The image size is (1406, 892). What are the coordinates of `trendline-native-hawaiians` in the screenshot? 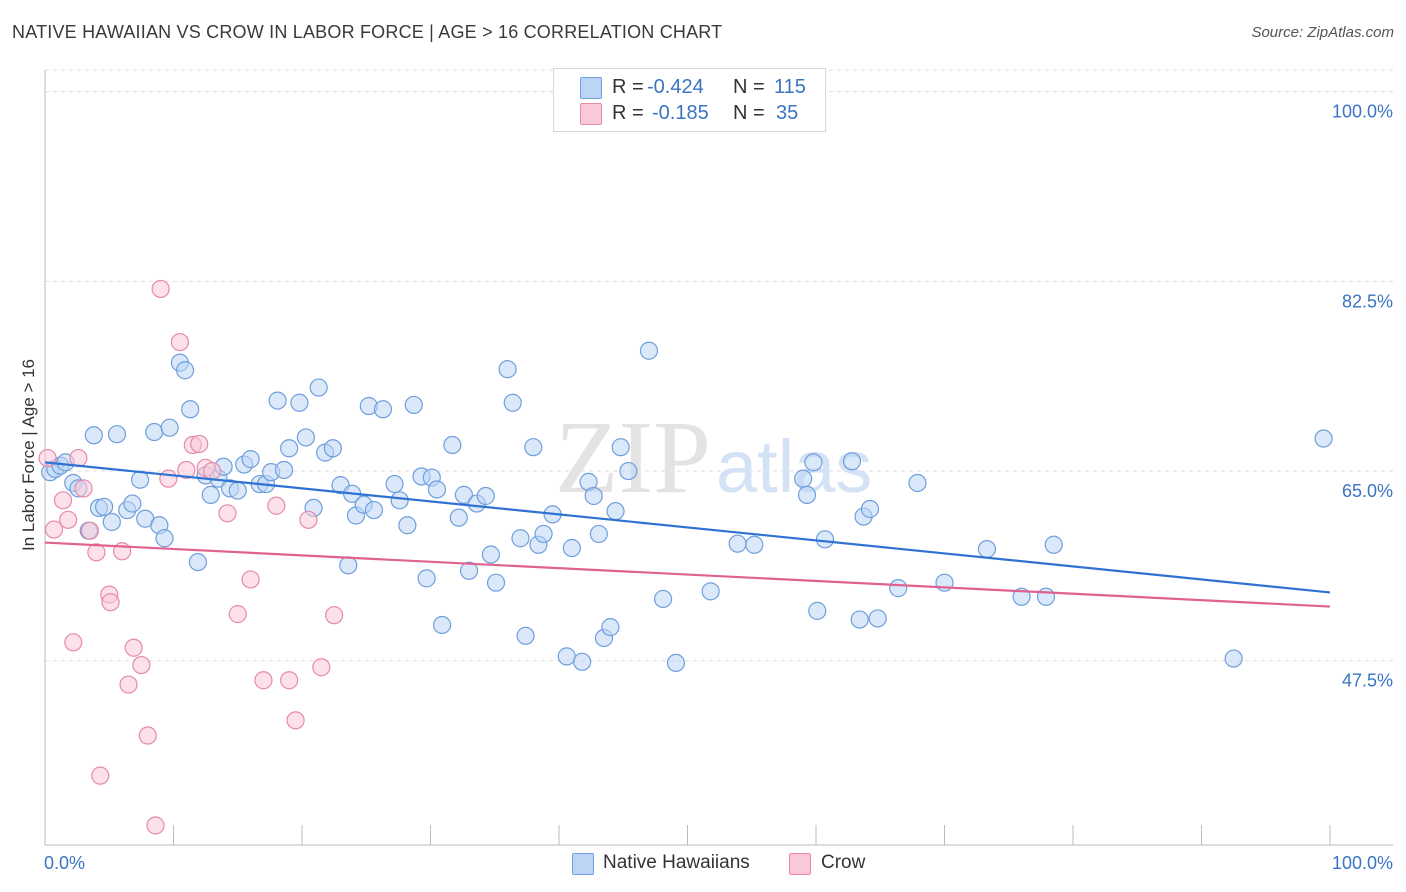 It's located at (687, 527).